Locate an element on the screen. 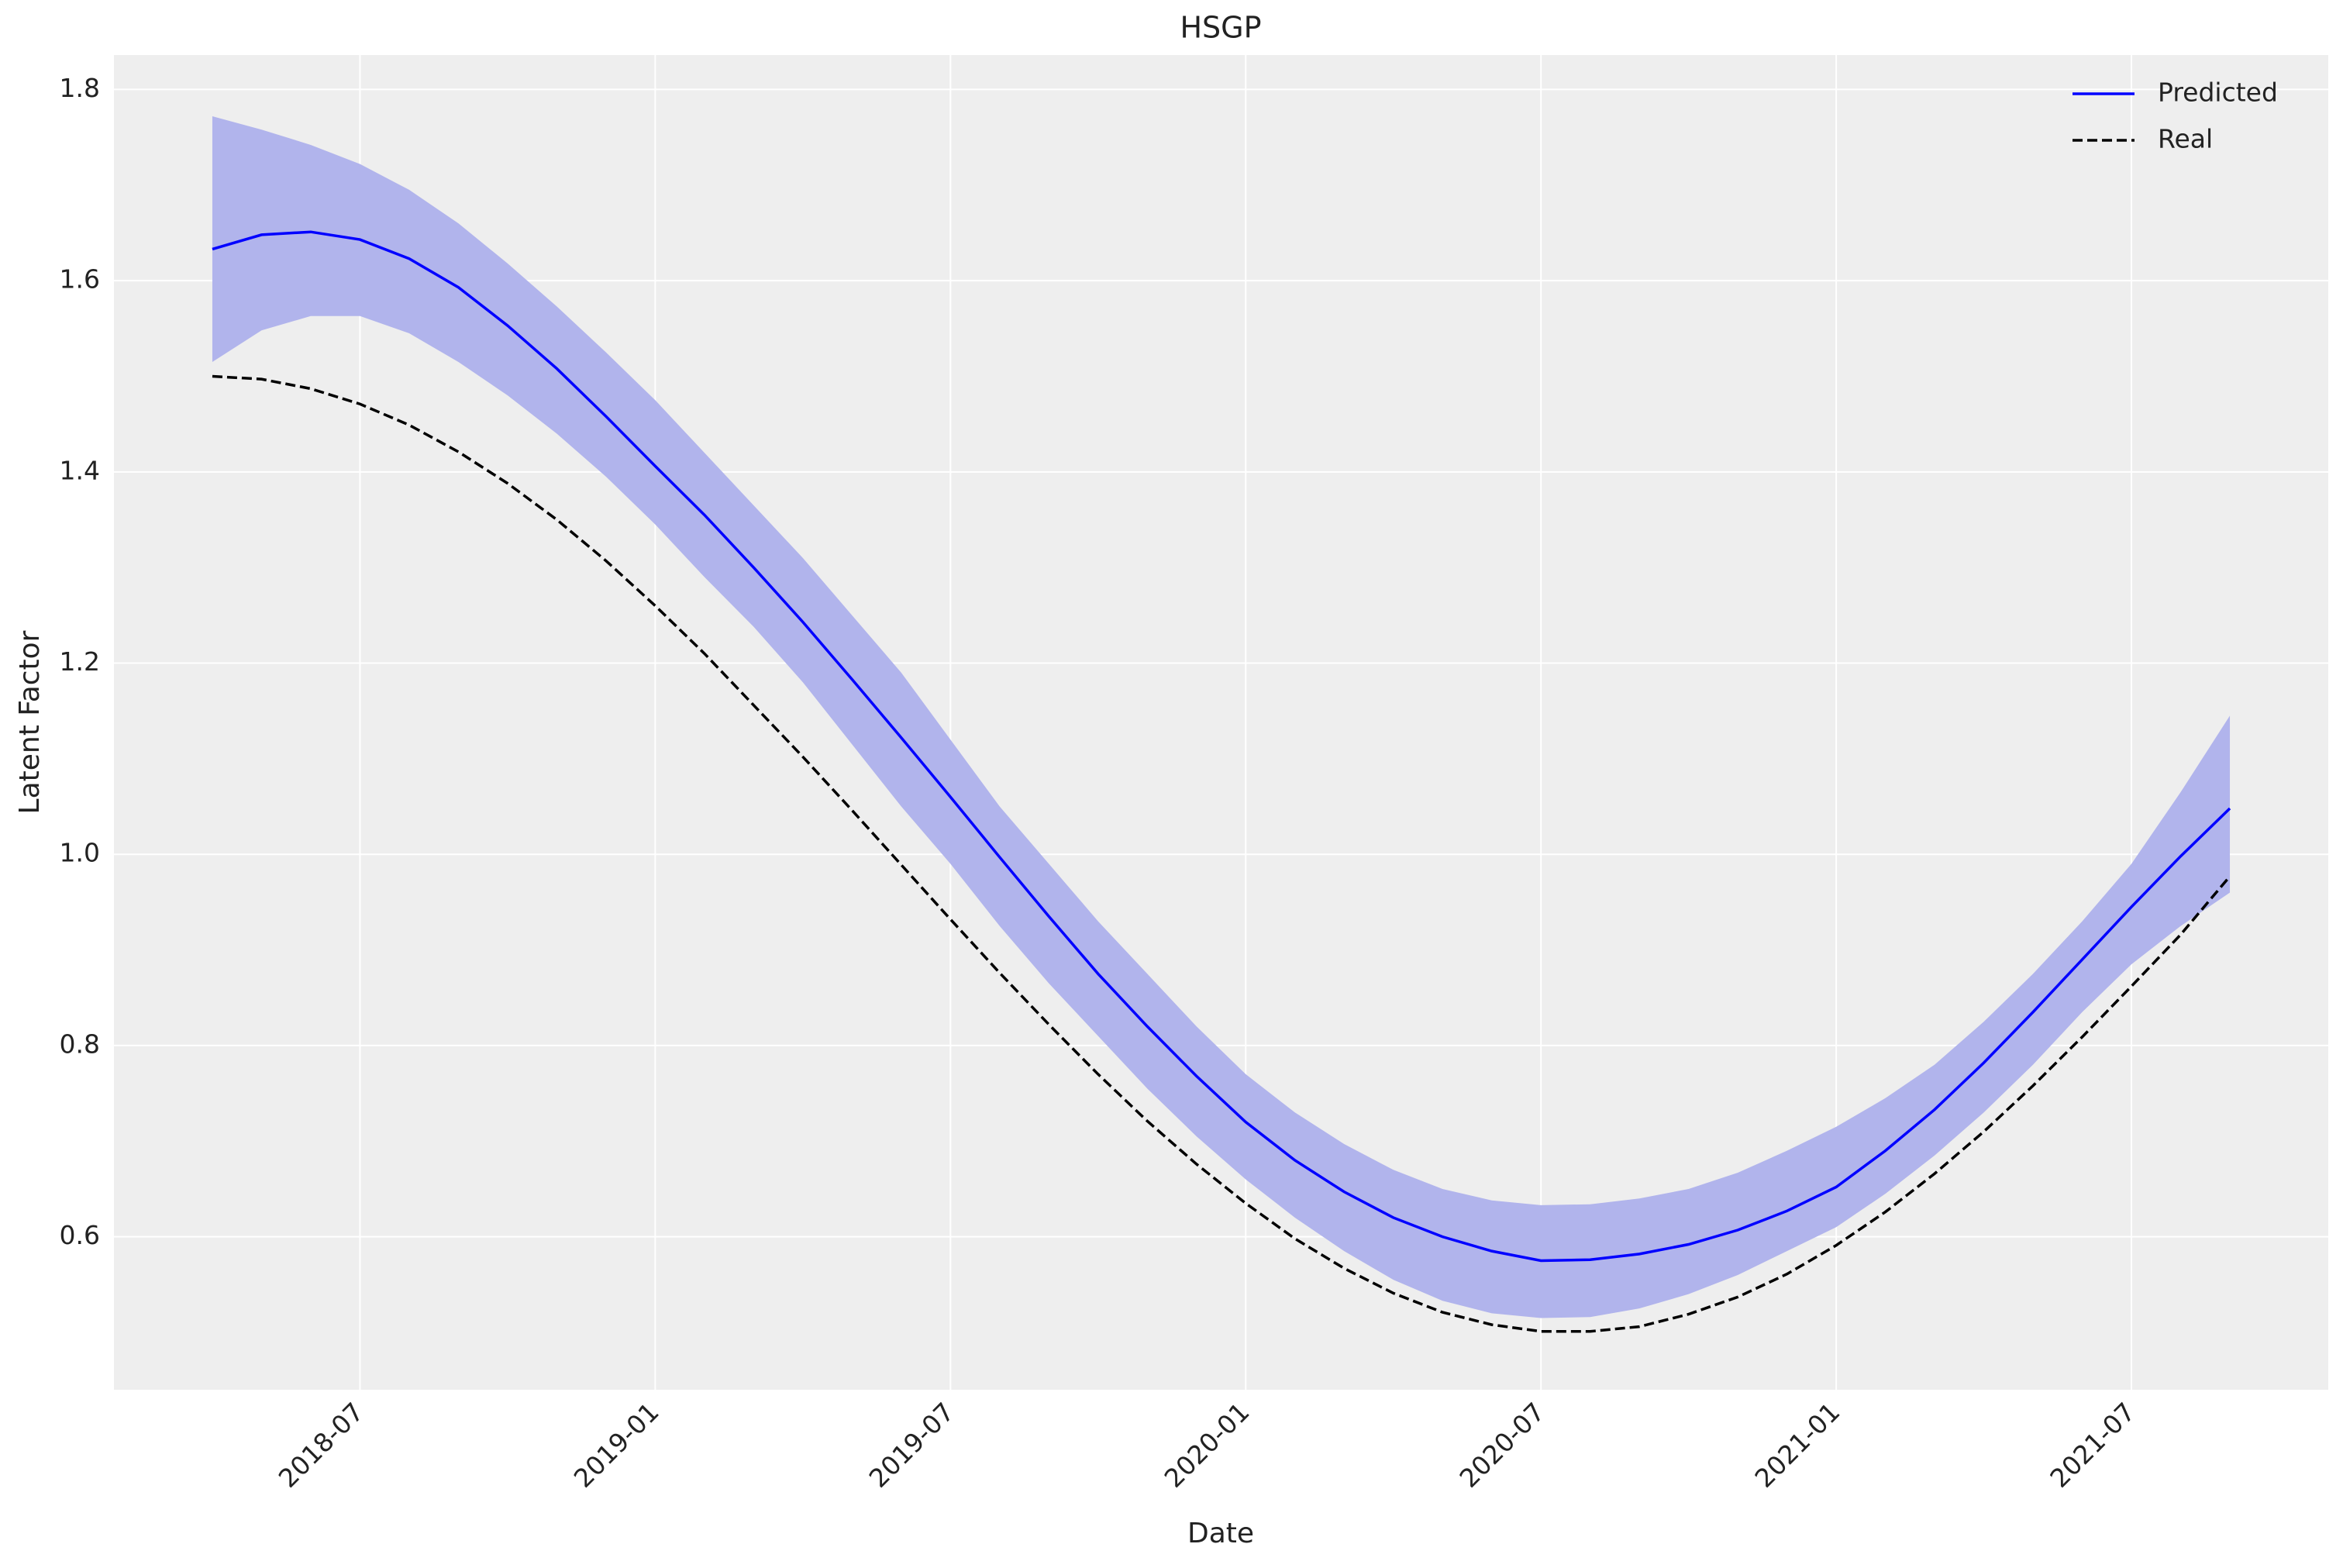  y-tick-label: 1.2 is located at coordinates (80, 661).